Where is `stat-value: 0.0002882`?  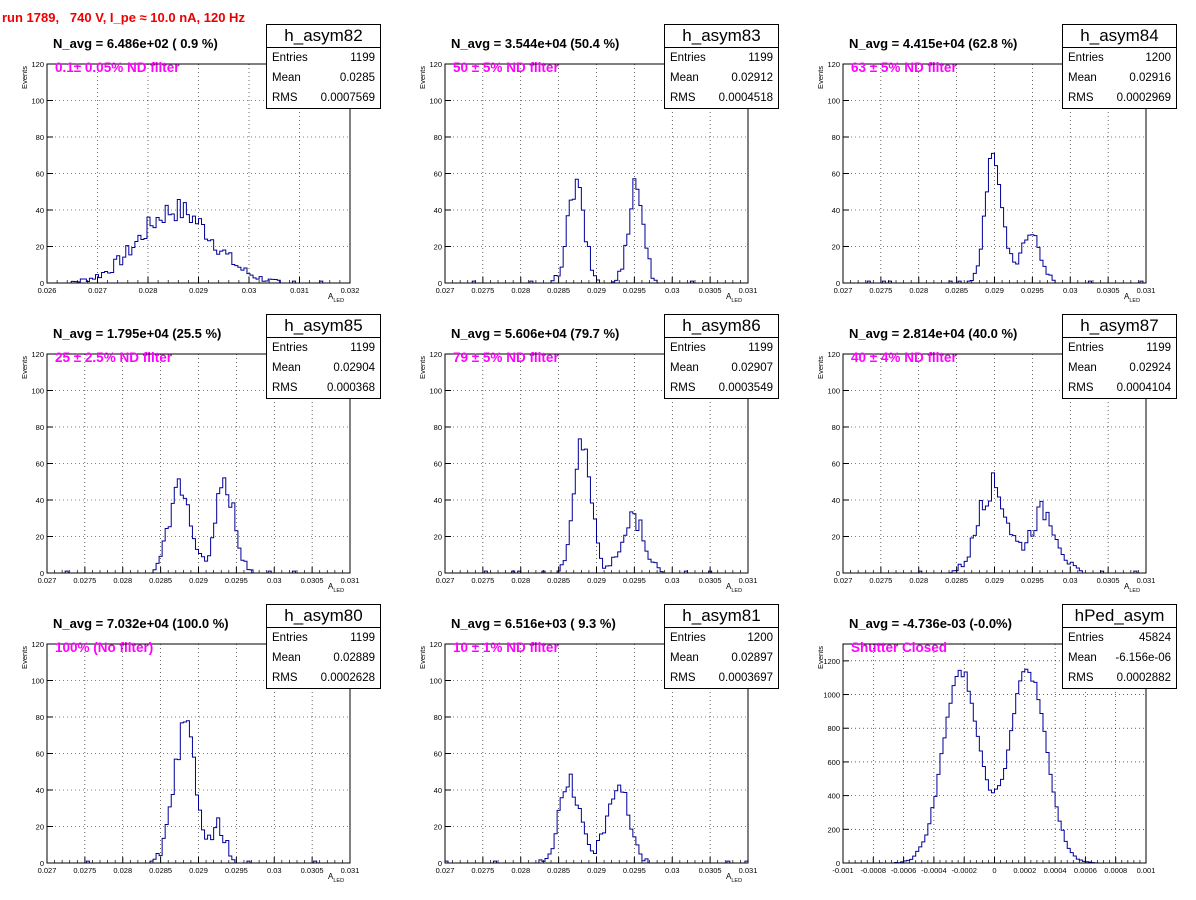 stat-value: 0.0002882 is located at coordinates (1143, 678).